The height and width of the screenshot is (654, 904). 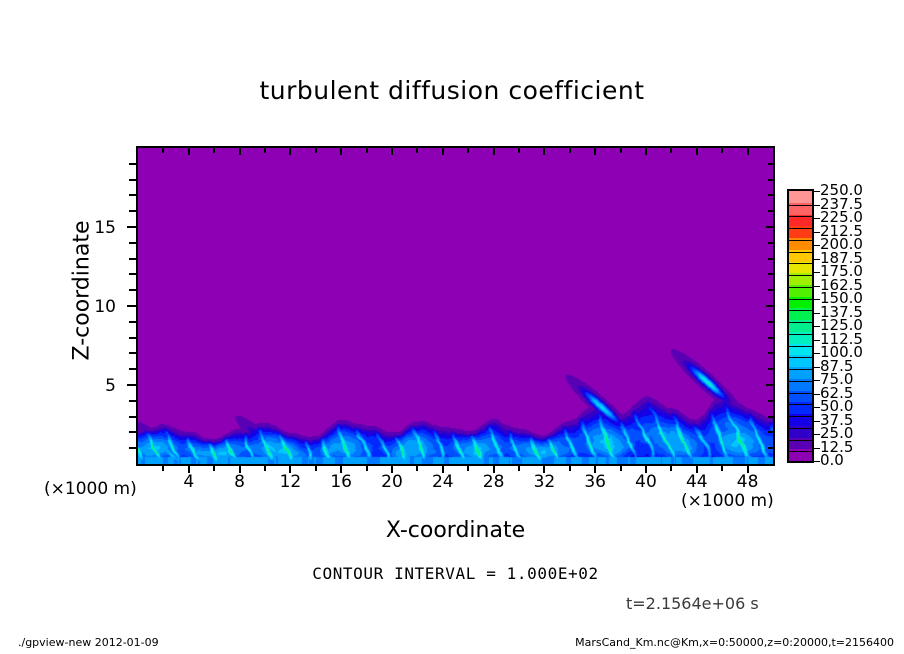 What do you see at coordinates (837, 365) in the screenshot?
I see `colorbar-label: 87.5` at bounding box center [837, 365].